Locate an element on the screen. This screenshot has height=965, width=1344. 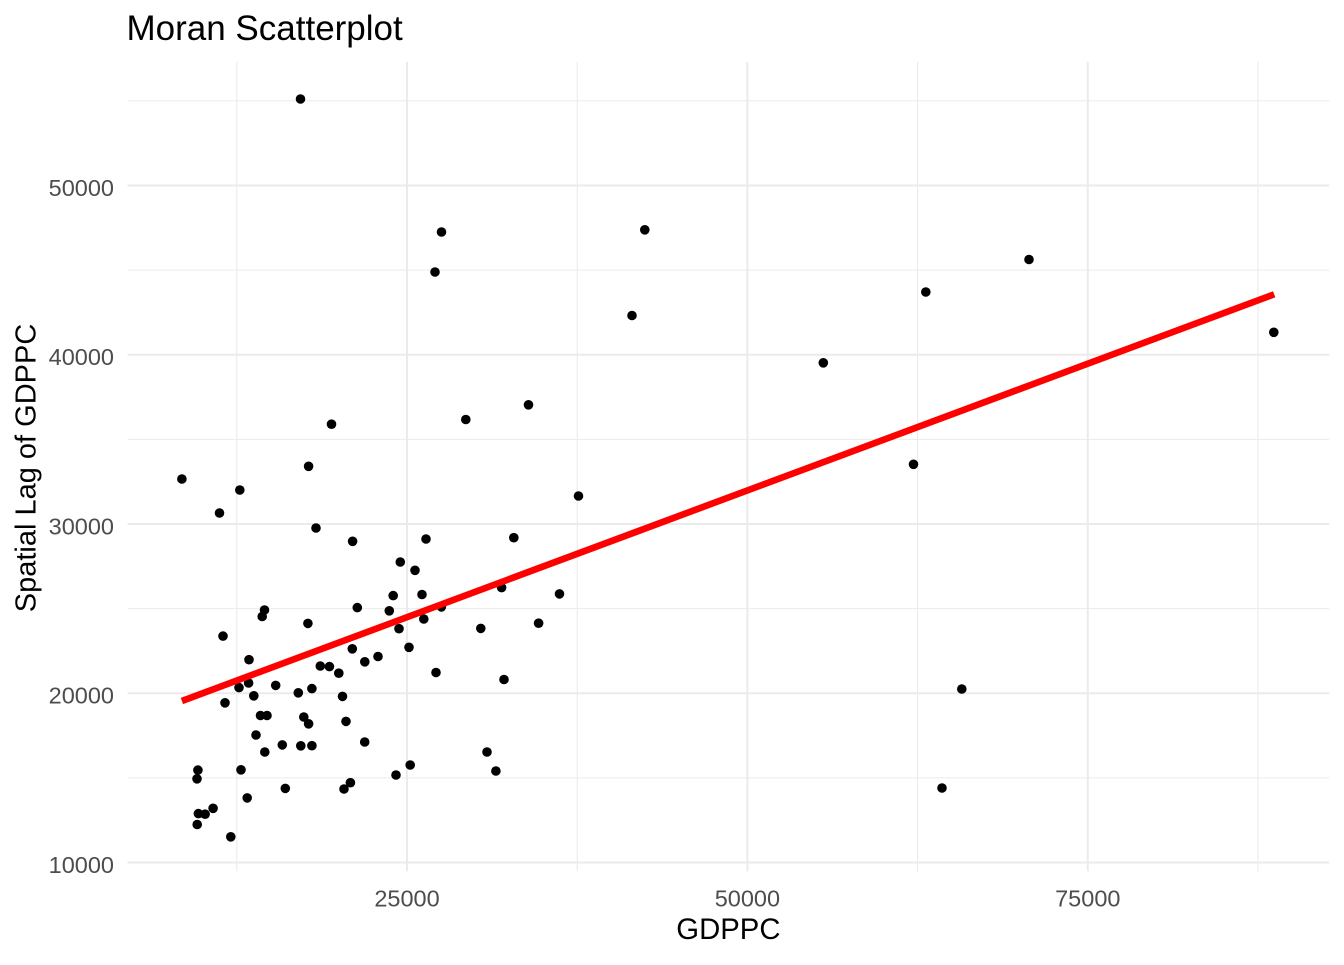
svg-text: GDPPC is located at coordinates (728, 929).